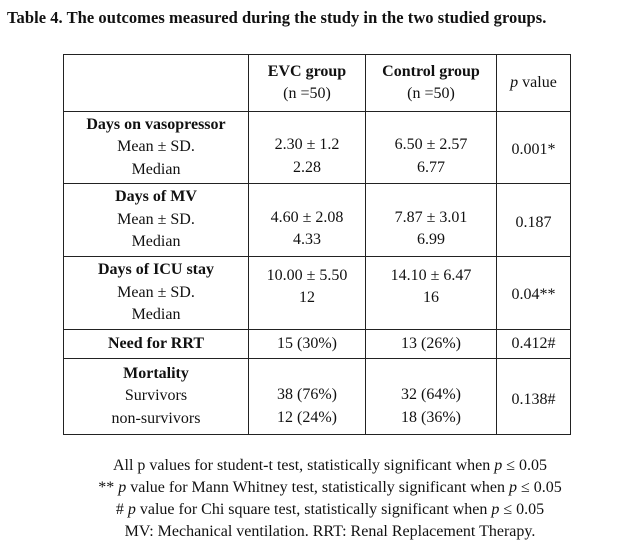 The image size is (640, 554). What do you see at coordinates (307, 93) in the screenshot?
I see `header-evc-n: (n =50)` at bounding box center [307, 93].